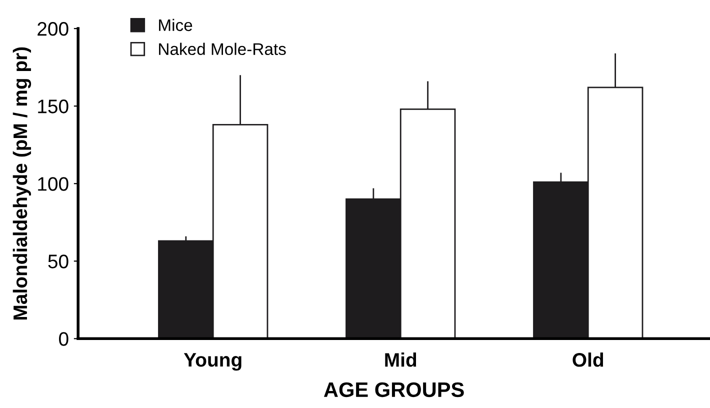 The height and width of the screenshot is (408, 710). I want to click on y-tick-label: 150, so click(53, 107).